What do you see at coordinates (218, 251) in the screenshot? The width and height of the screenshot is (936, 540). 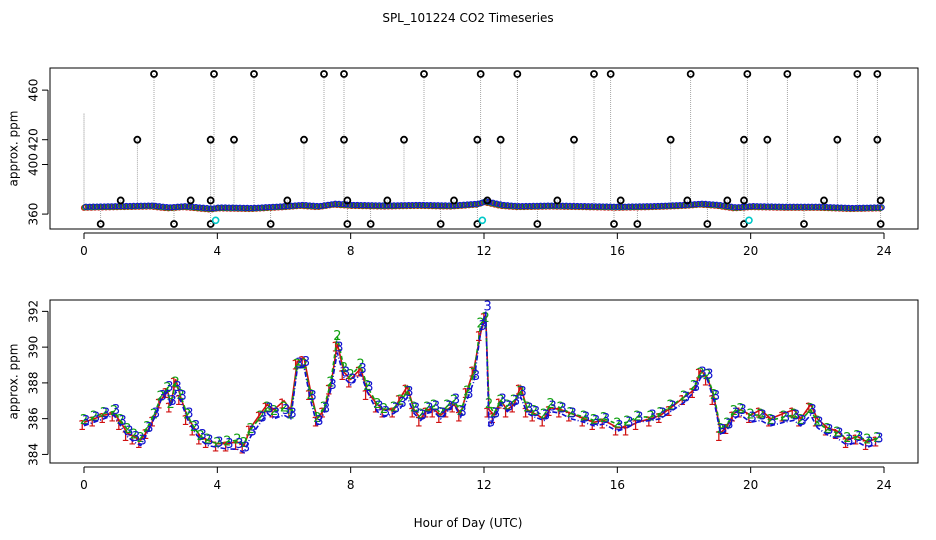 I see `x-tick-label: 4` at bounding box center [218, 251].